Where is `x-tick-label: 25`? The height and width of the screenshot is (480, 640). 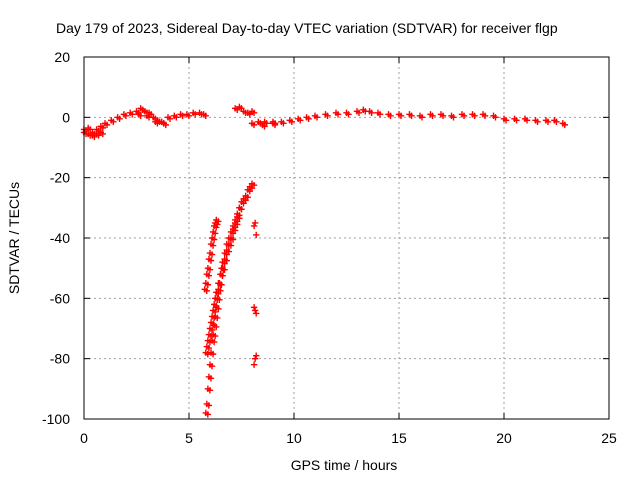 x-tick-label: 25 is located at coordinates (609, 438).